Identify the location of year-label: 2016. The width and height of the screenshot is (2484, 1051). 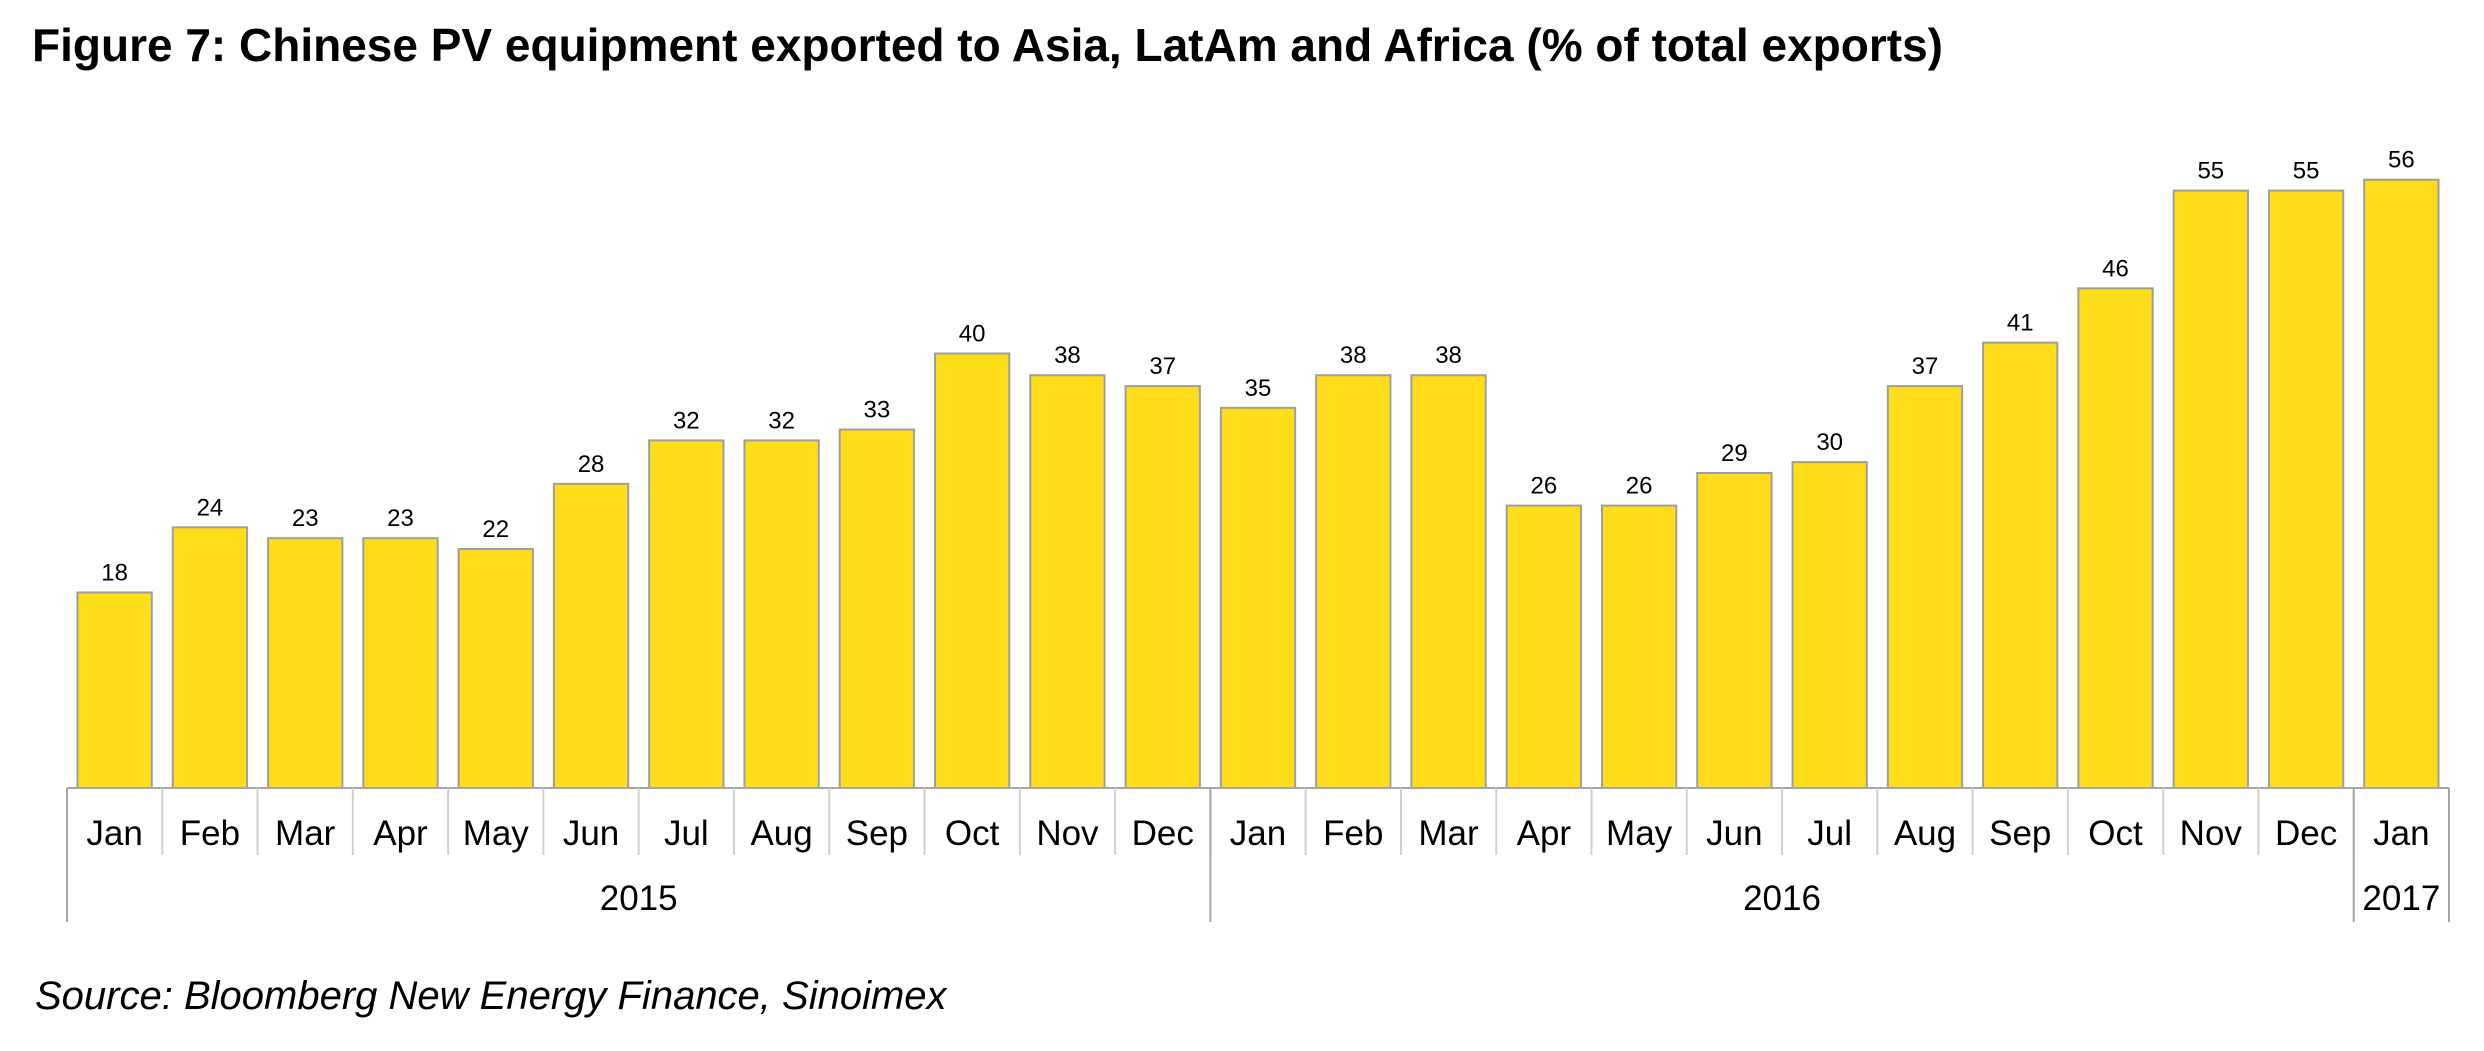
(1782, 898).